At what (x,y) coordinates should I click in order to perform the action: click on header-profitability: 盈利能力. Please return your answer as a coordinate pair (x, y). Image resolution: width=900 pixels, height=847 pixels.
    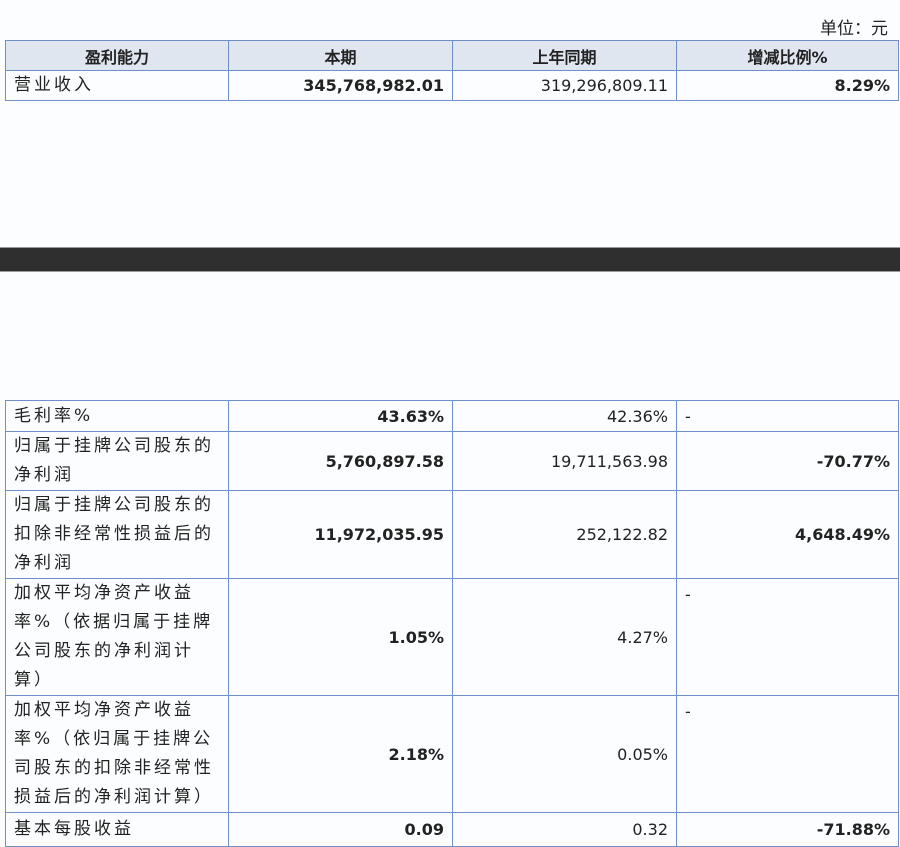
    Looking at the image, I should click on (117, 55).